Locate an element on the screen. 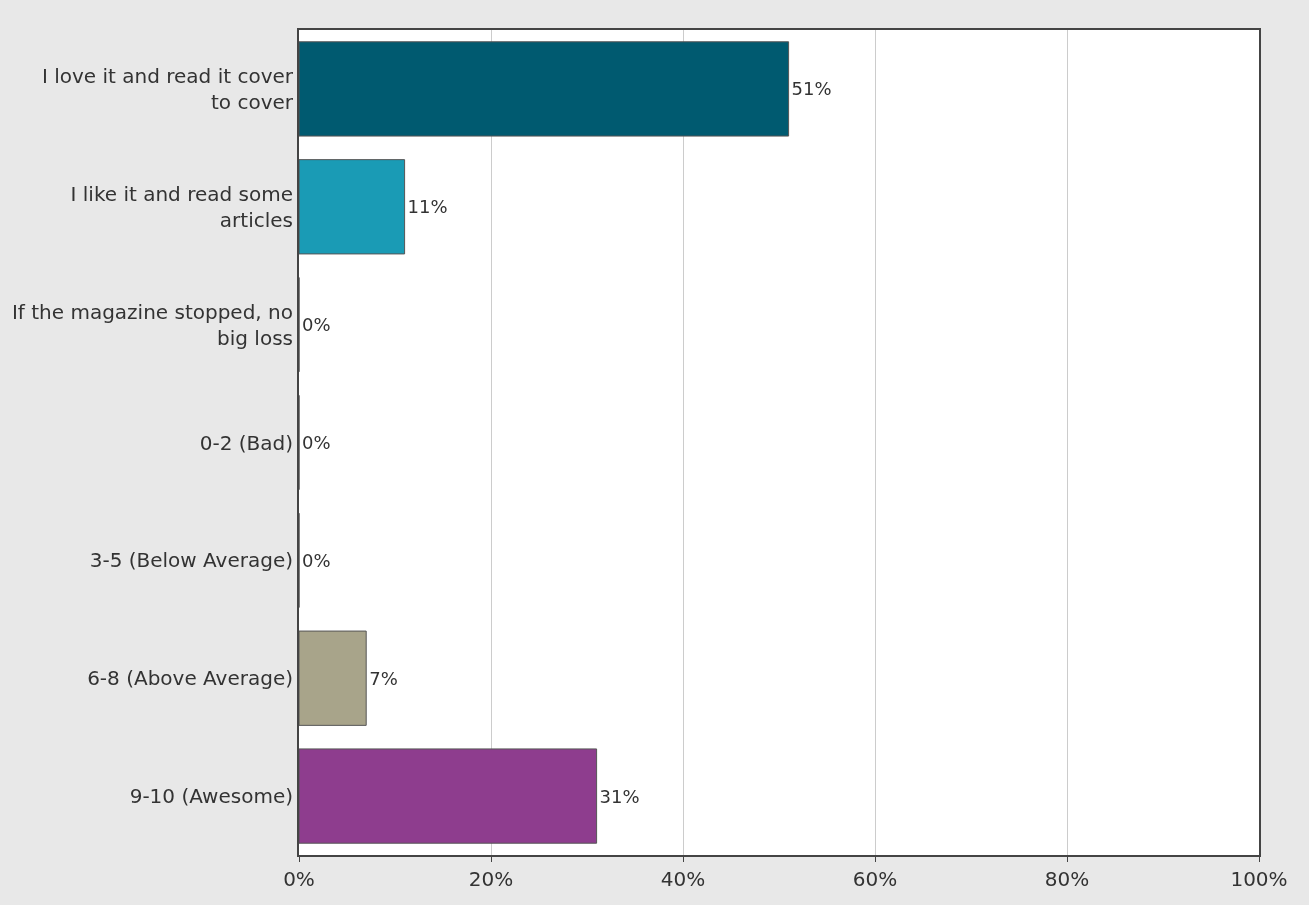 This screenshot has width=1309, height=905. data-label: 11% is located at coordinates (427, 207).